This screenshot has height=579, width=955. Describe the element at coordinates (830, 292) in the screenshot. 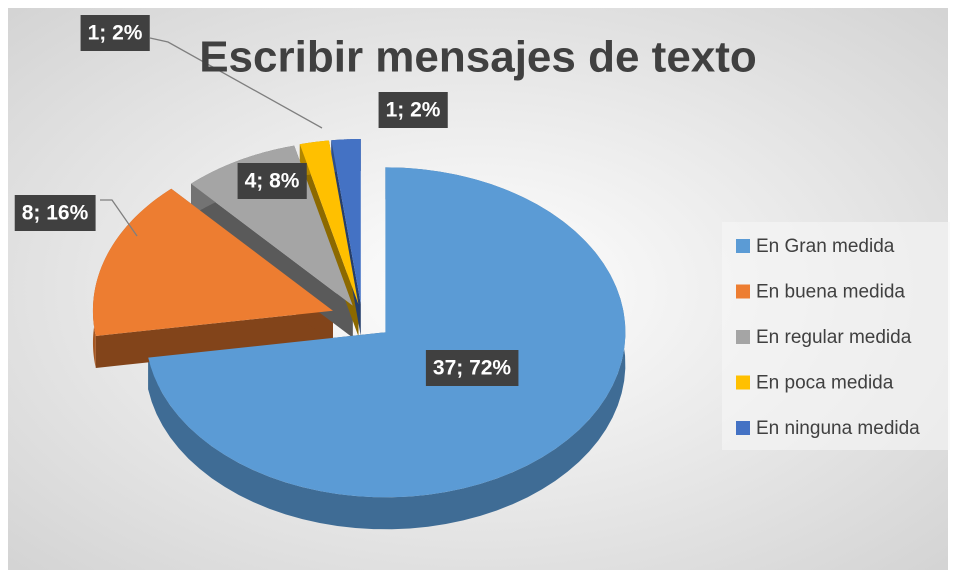

I see `legend-label: En buena medida` at that location.